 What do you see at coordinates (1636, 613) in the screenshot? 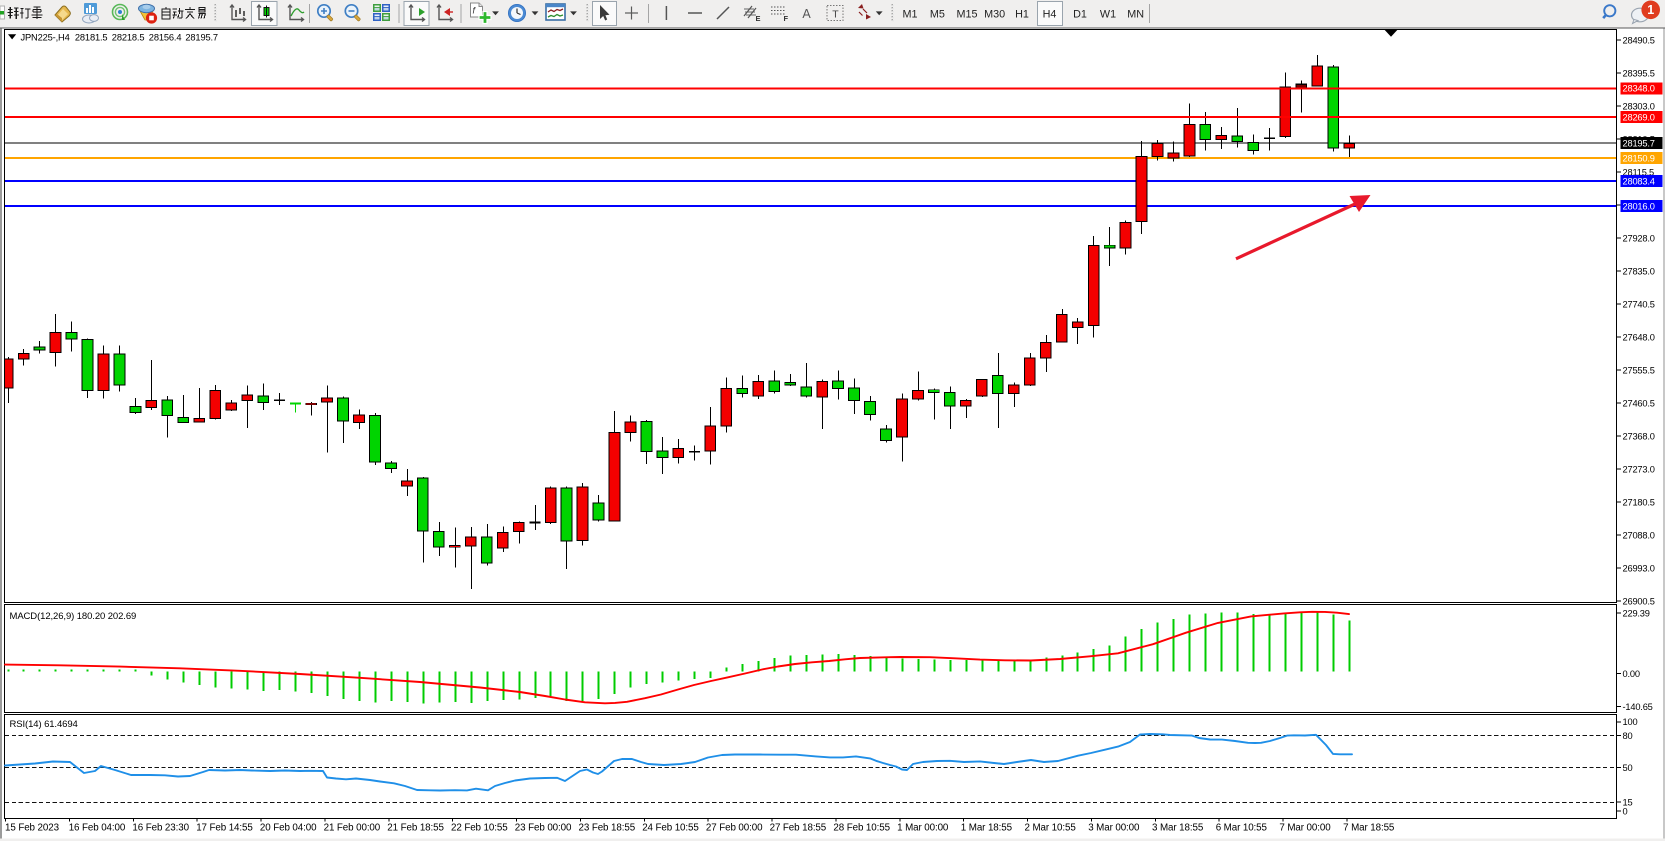
I see `svg-text: 229.39` at bounding box center [1636, 613].